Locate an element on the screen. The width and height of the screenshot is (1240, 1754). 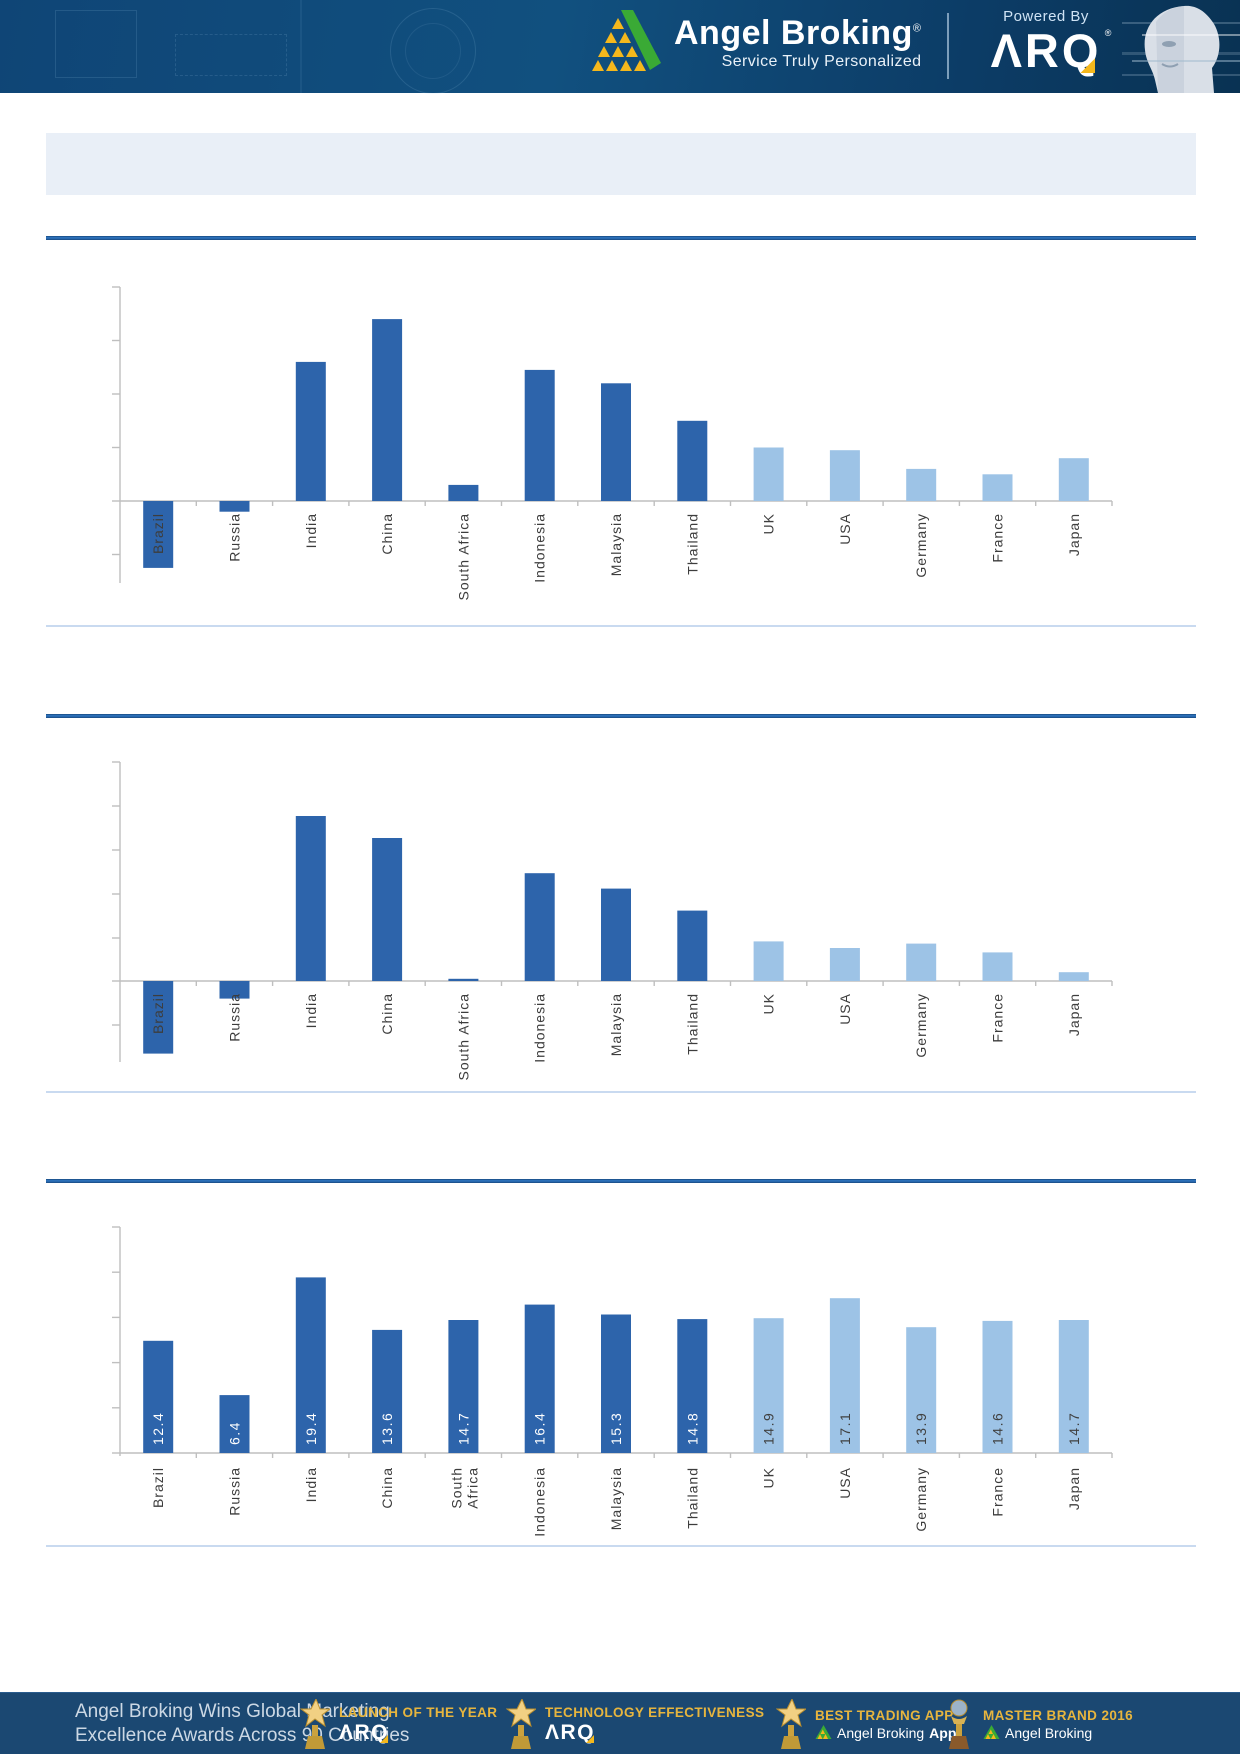
section-3-bottom-rule is located at coordinates (621, 1546).